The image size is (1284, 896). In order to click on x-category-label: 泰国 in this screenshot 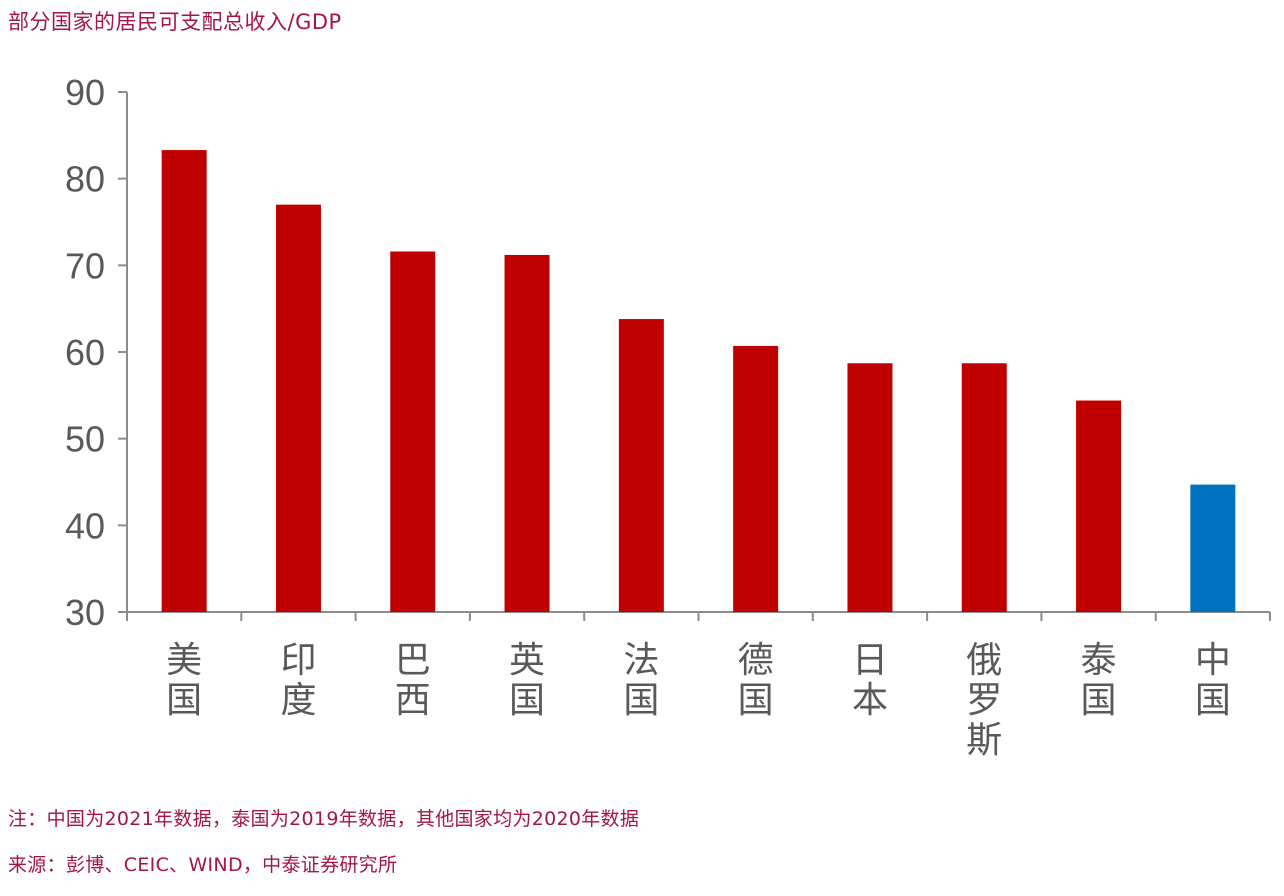, I will do `click(1099, 680)`.